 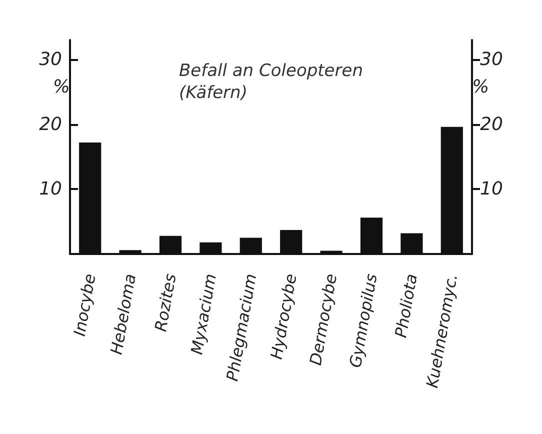 What do you see at coordinates (85, 305) in the screenshot?
I see `x-tick-label: Inocybe` at bounding box center [85, 305].